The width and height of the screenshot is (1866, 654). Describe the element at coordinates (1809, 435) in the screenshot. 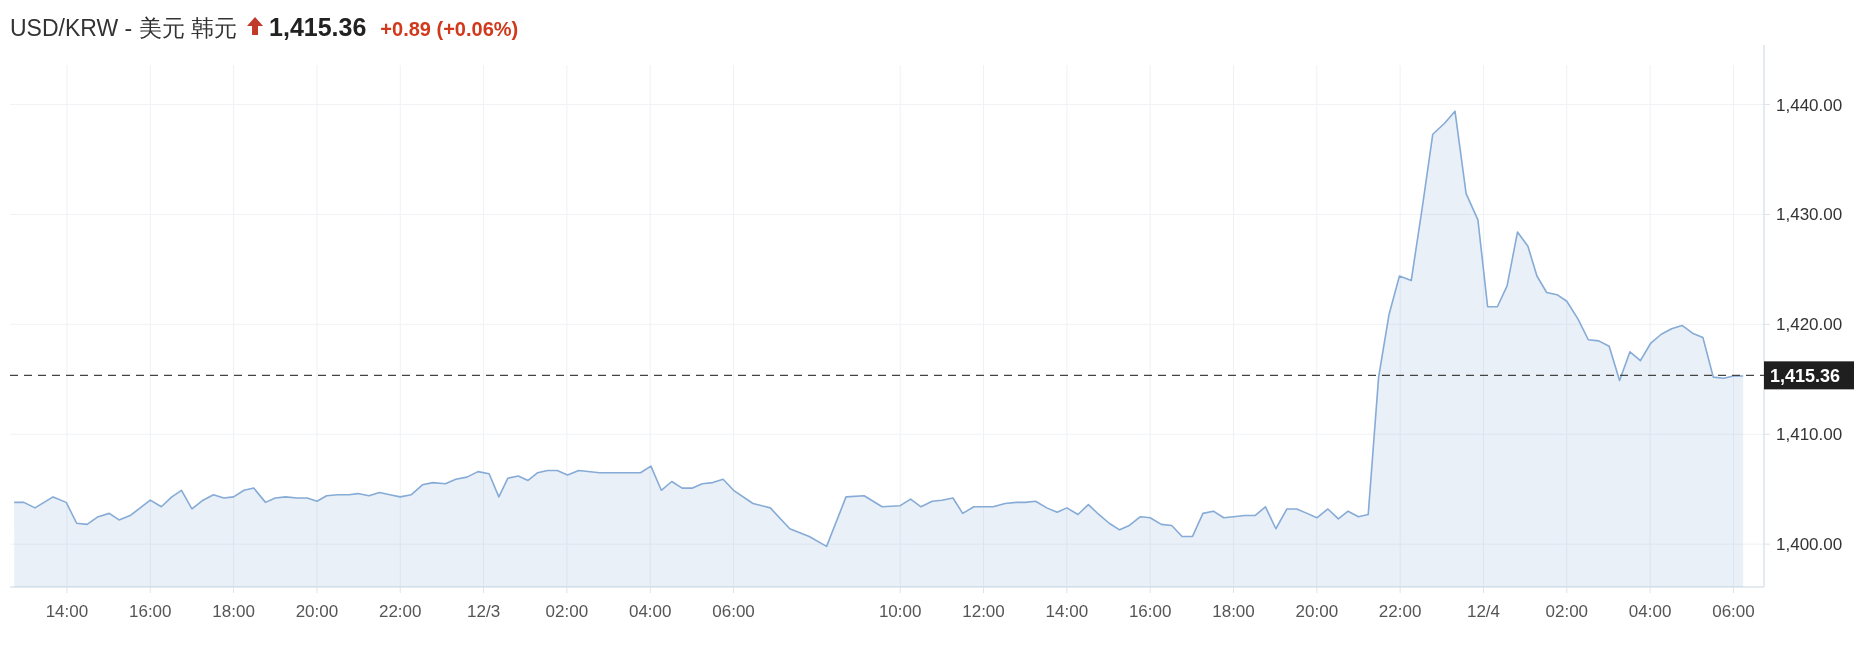

I see `y-tick-label: 1,410.00` at that location.